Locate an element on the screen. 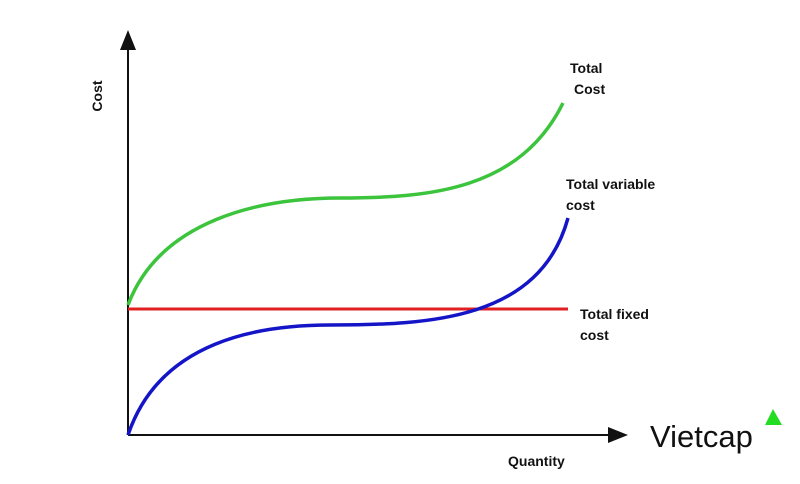  x-axis-arrow is located at coordinates (618, 435).